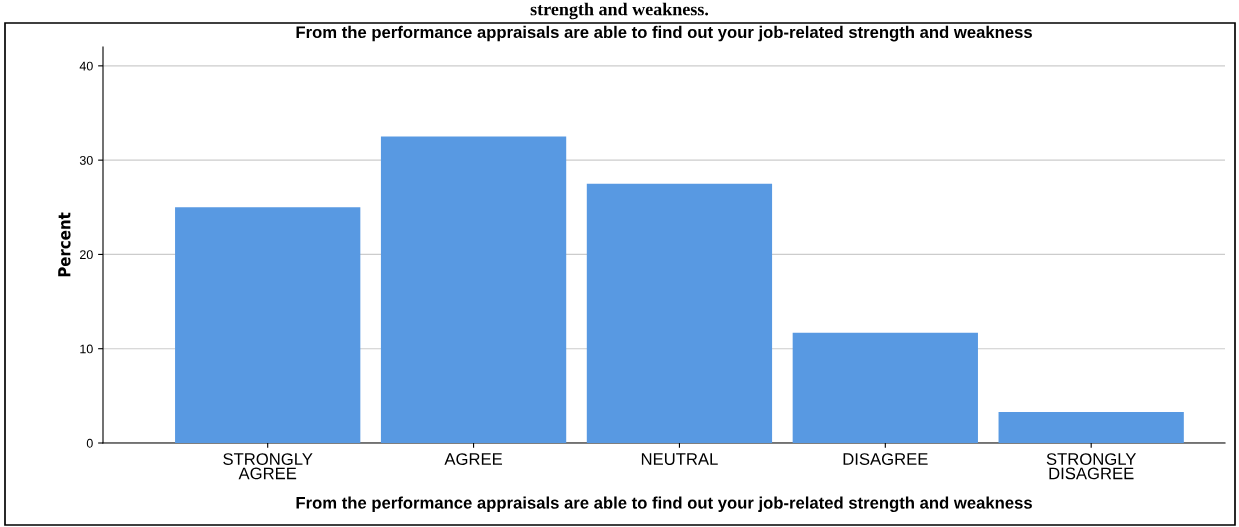  What do you see at coordinates (473, 459) in the screenshot?
I see `x-tick-label: AGREE` at bounding box center [473, 459].